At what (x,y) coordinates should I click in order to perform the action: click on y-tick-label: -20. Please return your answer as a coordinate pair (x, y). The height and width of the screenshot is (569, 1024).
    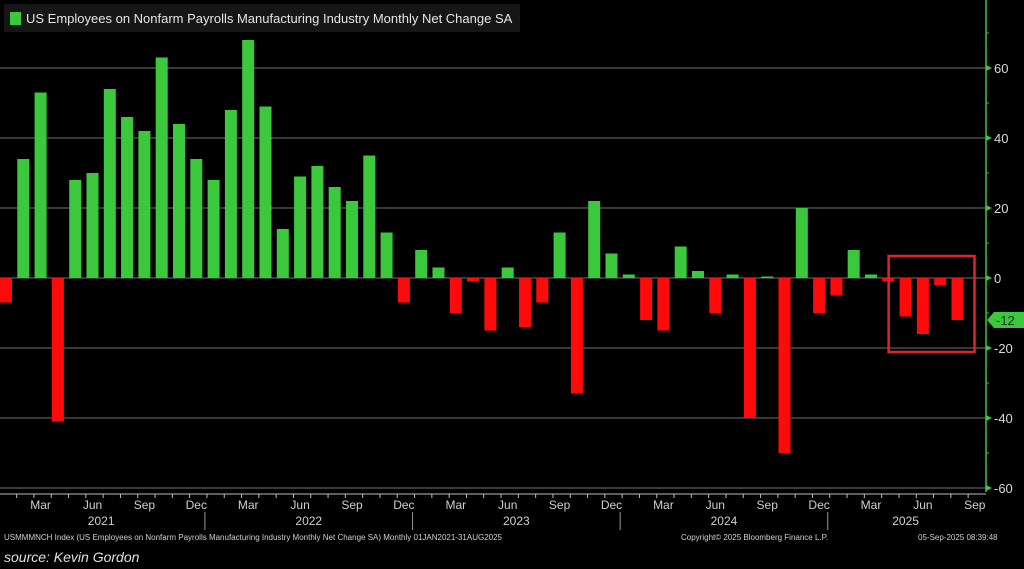
    Looking at the image, I should click on (1003, 348).